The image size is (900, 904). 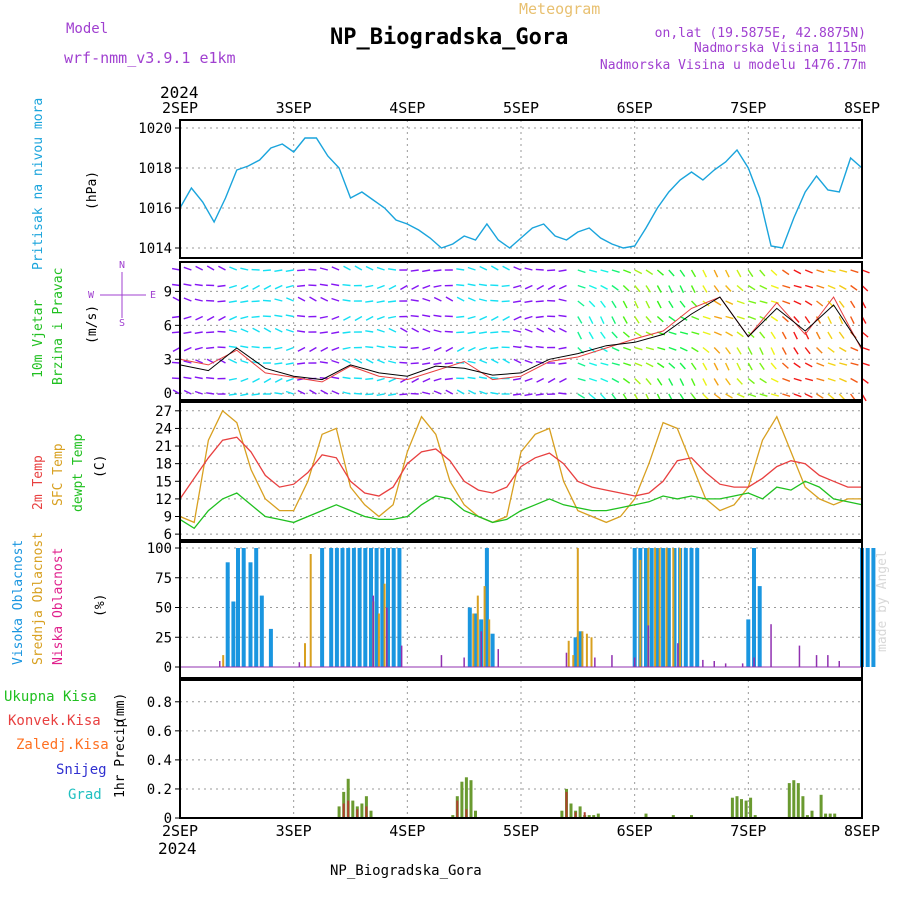 I want to click on top-day-label: 5SEP, so click(x=521, y=108).